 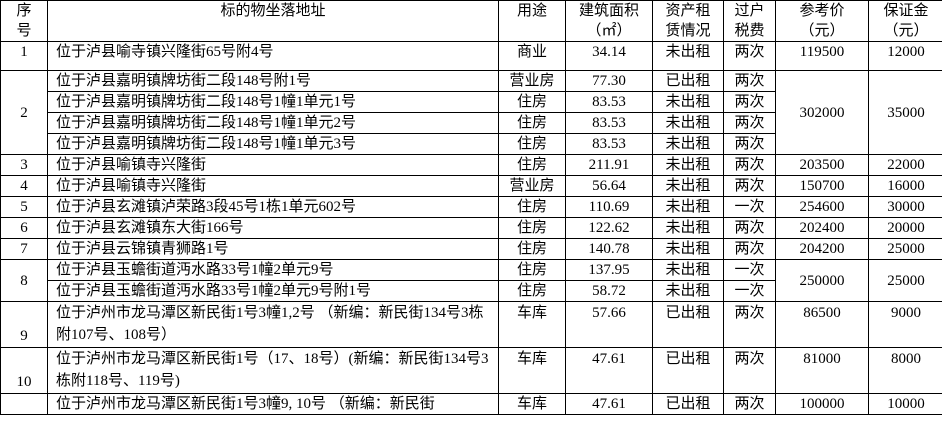 What do you see at coordinates (609, 81) in the screenshot?
I see `area-cell: 77.30` at bounding box center [609, 81].